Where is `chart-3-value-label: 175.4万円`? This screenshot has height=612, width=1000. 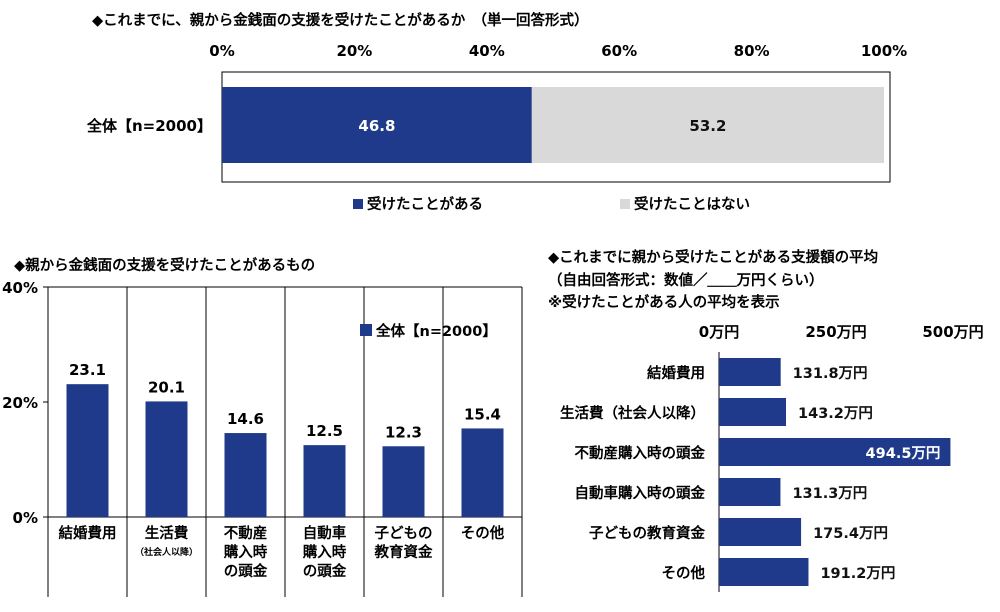 chart-3-value-label: 175.4万円 is located at coordinates (850, 533).